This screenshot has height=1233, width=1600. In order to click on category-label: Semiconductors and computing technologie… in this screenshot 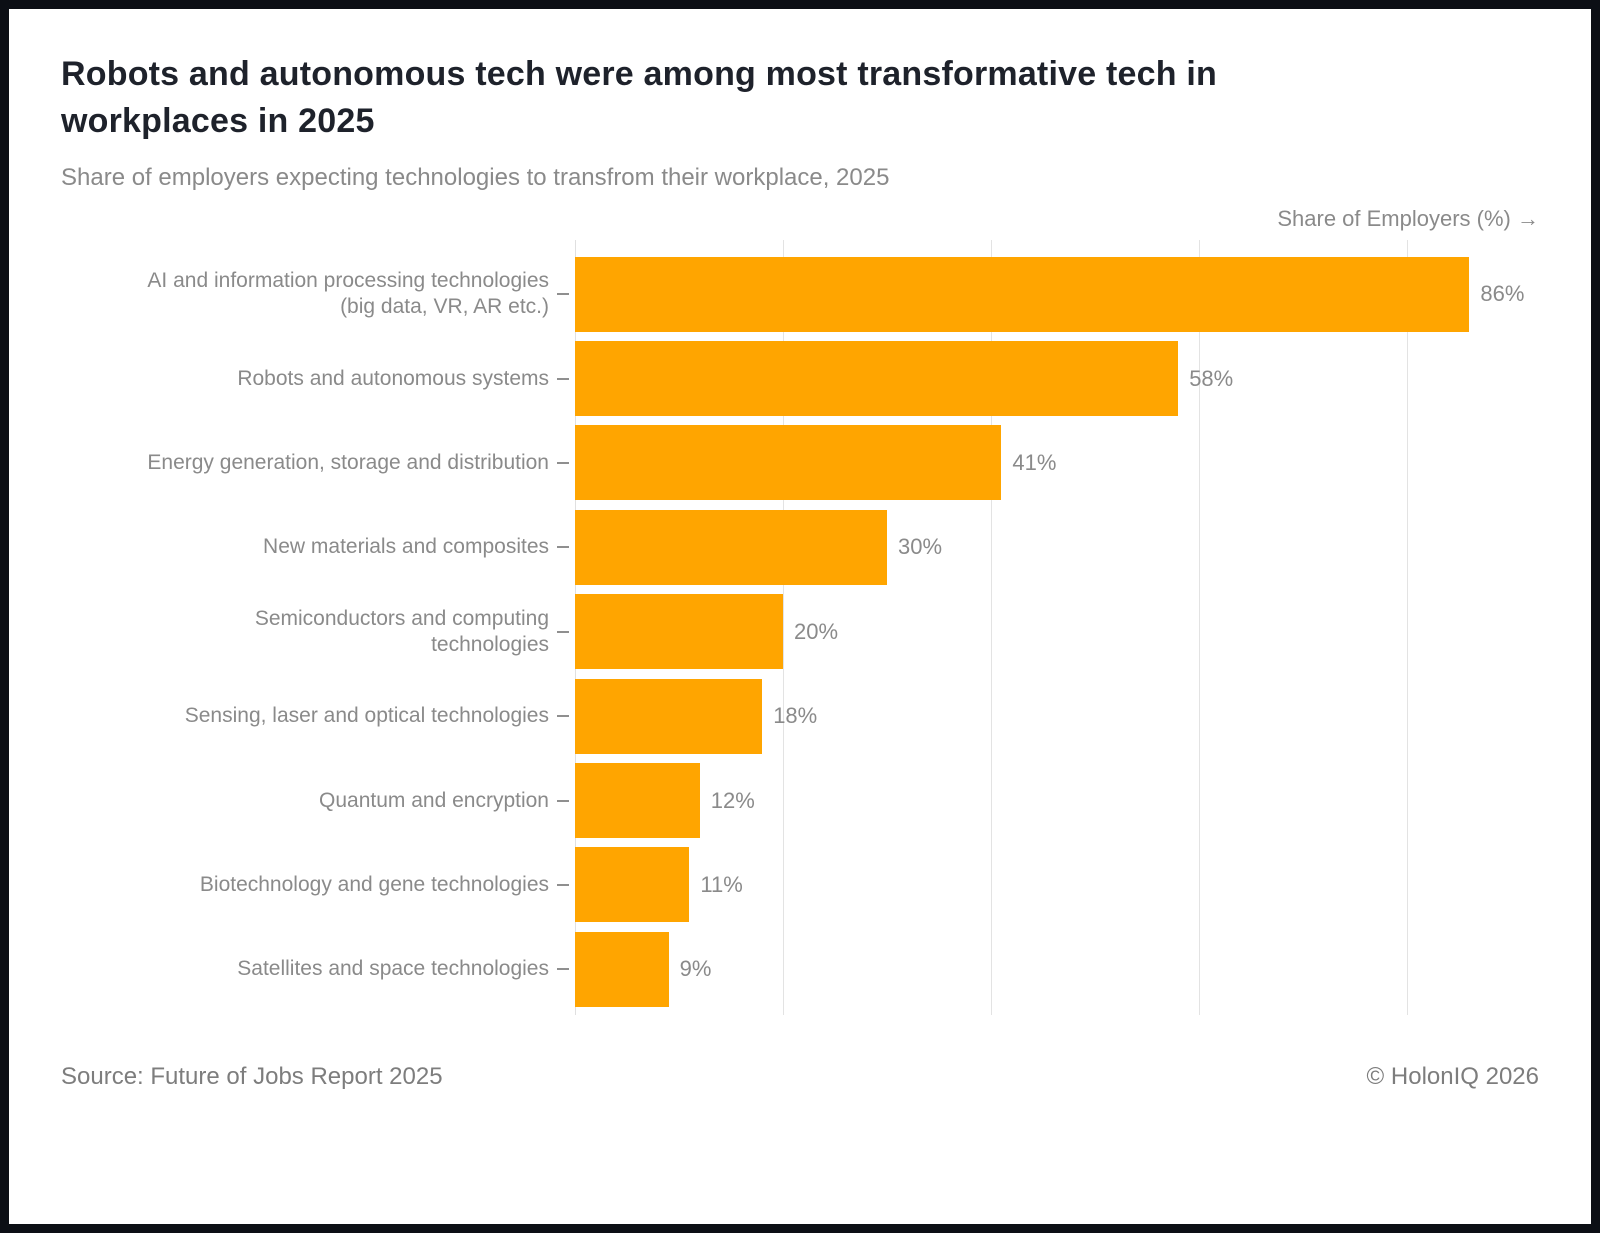, I will do `click(401, 631)`.